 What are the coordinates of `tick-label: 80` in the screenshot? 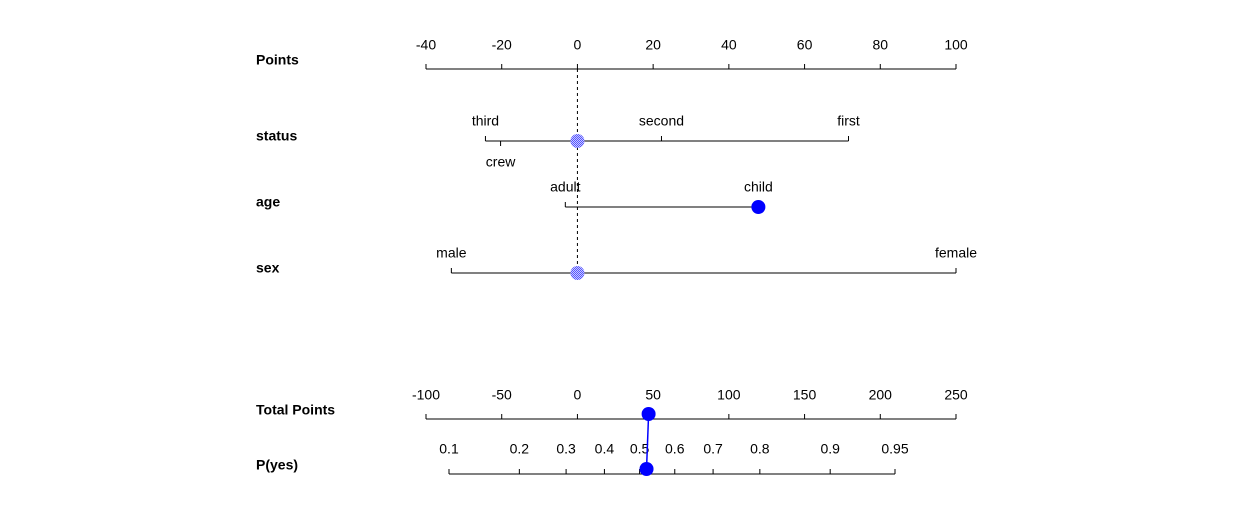 It's located at (880, 45).